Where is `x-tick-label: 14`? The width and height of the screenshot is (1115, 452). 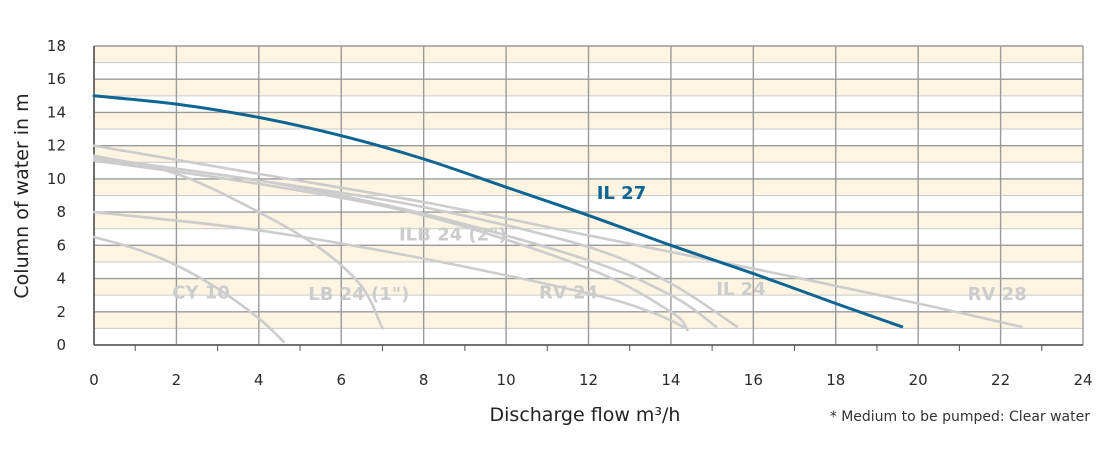 x-tick-label: 14 is located at coordinates (670, 380).